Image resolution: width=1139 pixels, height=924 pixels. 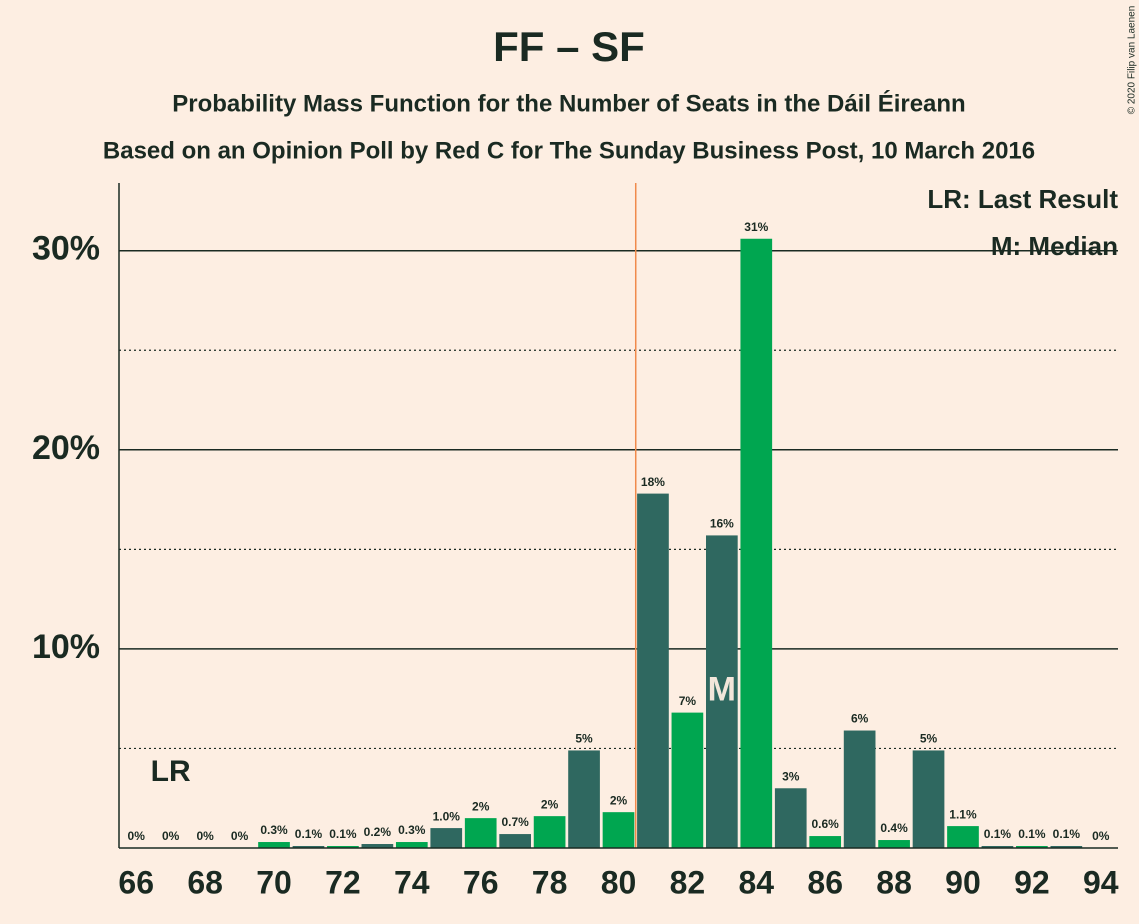 What do you see at coordinates (66, 448) in the screenshot?
I see `y-tick-label: 20%` at bounding box center [66, 448].